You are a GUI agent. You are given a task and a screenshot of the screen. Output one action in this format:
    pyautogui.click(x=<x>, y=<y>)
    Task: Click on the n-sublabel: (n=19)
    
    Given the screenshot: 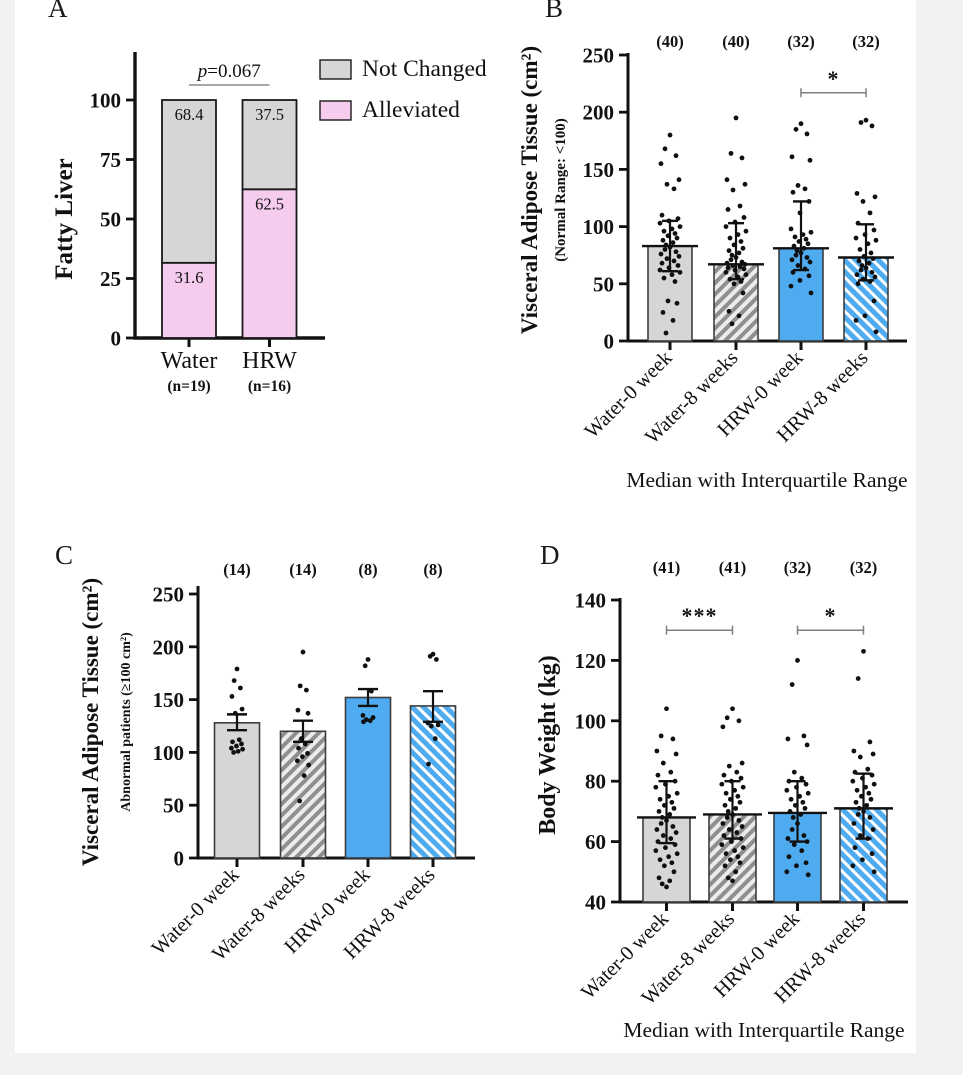 What is the action you would take?
    pyautogui.click(x=188, y=386)
    